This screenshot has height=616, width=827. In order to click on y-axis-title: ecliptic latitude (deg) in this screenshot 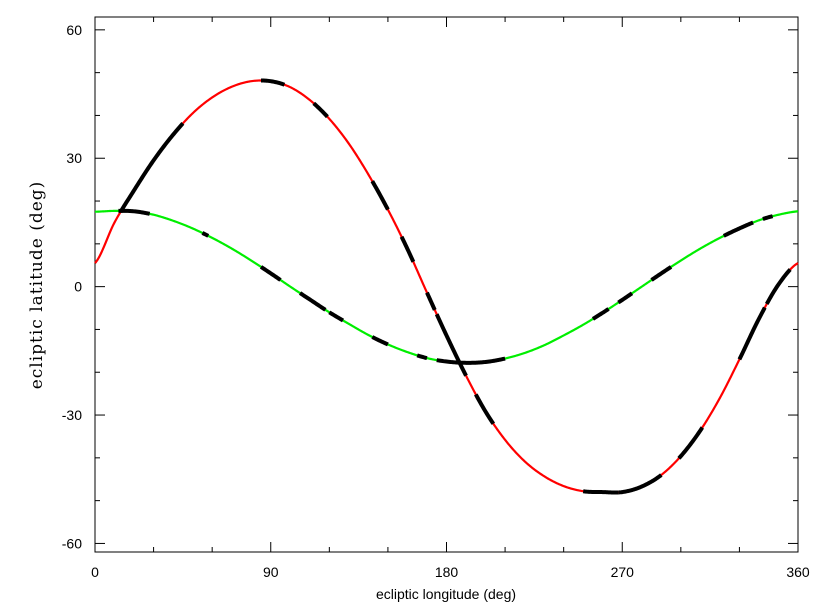, I will do `click(37, 285)`.